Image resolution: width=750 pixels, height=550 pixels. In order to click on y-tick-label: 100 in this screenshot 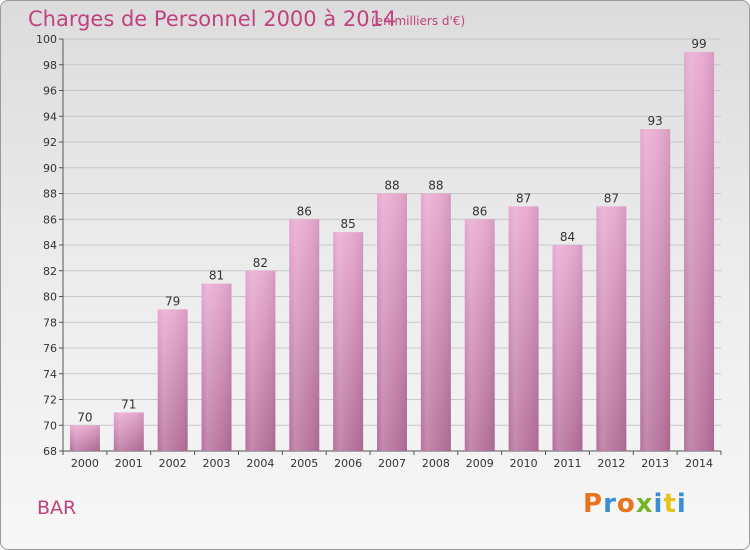, I will do `click(46, 39)`.